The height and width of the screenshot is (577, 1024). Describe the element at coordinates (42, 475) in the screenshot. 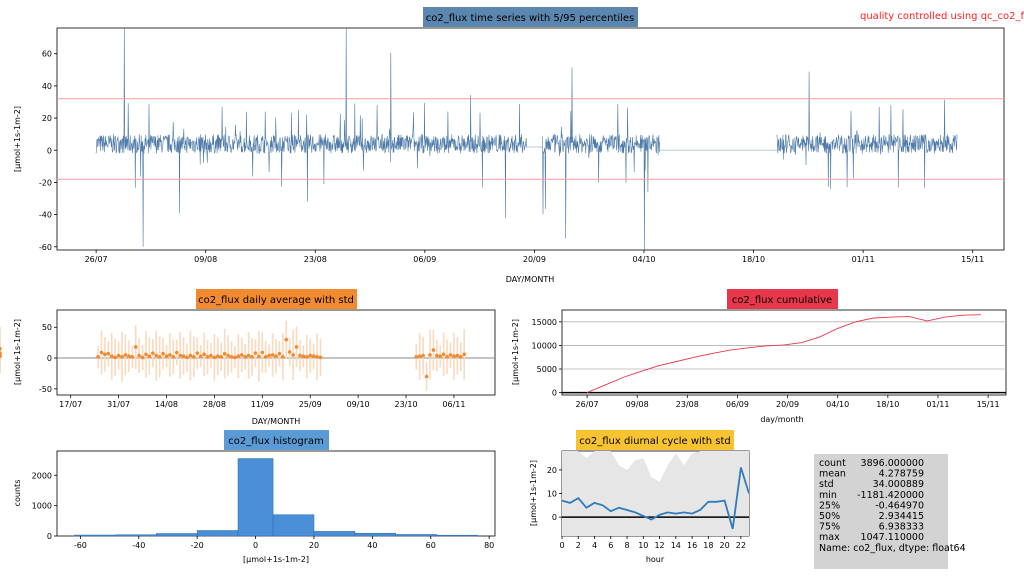

I see `histogram-y-tick-label: 2000` at that location.